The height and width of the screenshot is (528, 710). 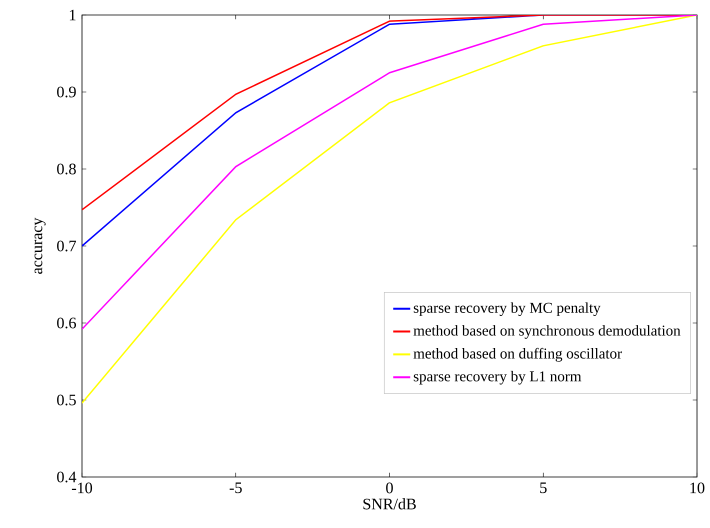 I want to click on legend-label: sparse recovery by L1 norm, so click(x=498, y=377).